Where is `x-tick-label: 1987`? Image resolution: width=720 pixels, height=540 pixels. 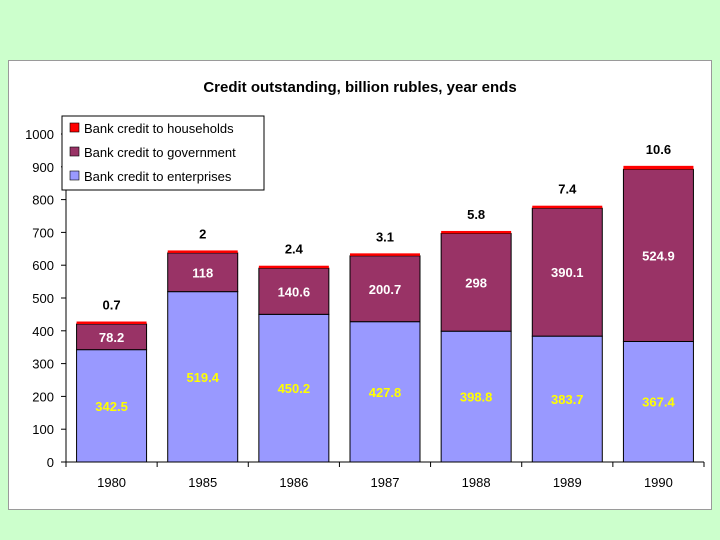 x-tick-label: 1987 is located at coordinates (385, 482).